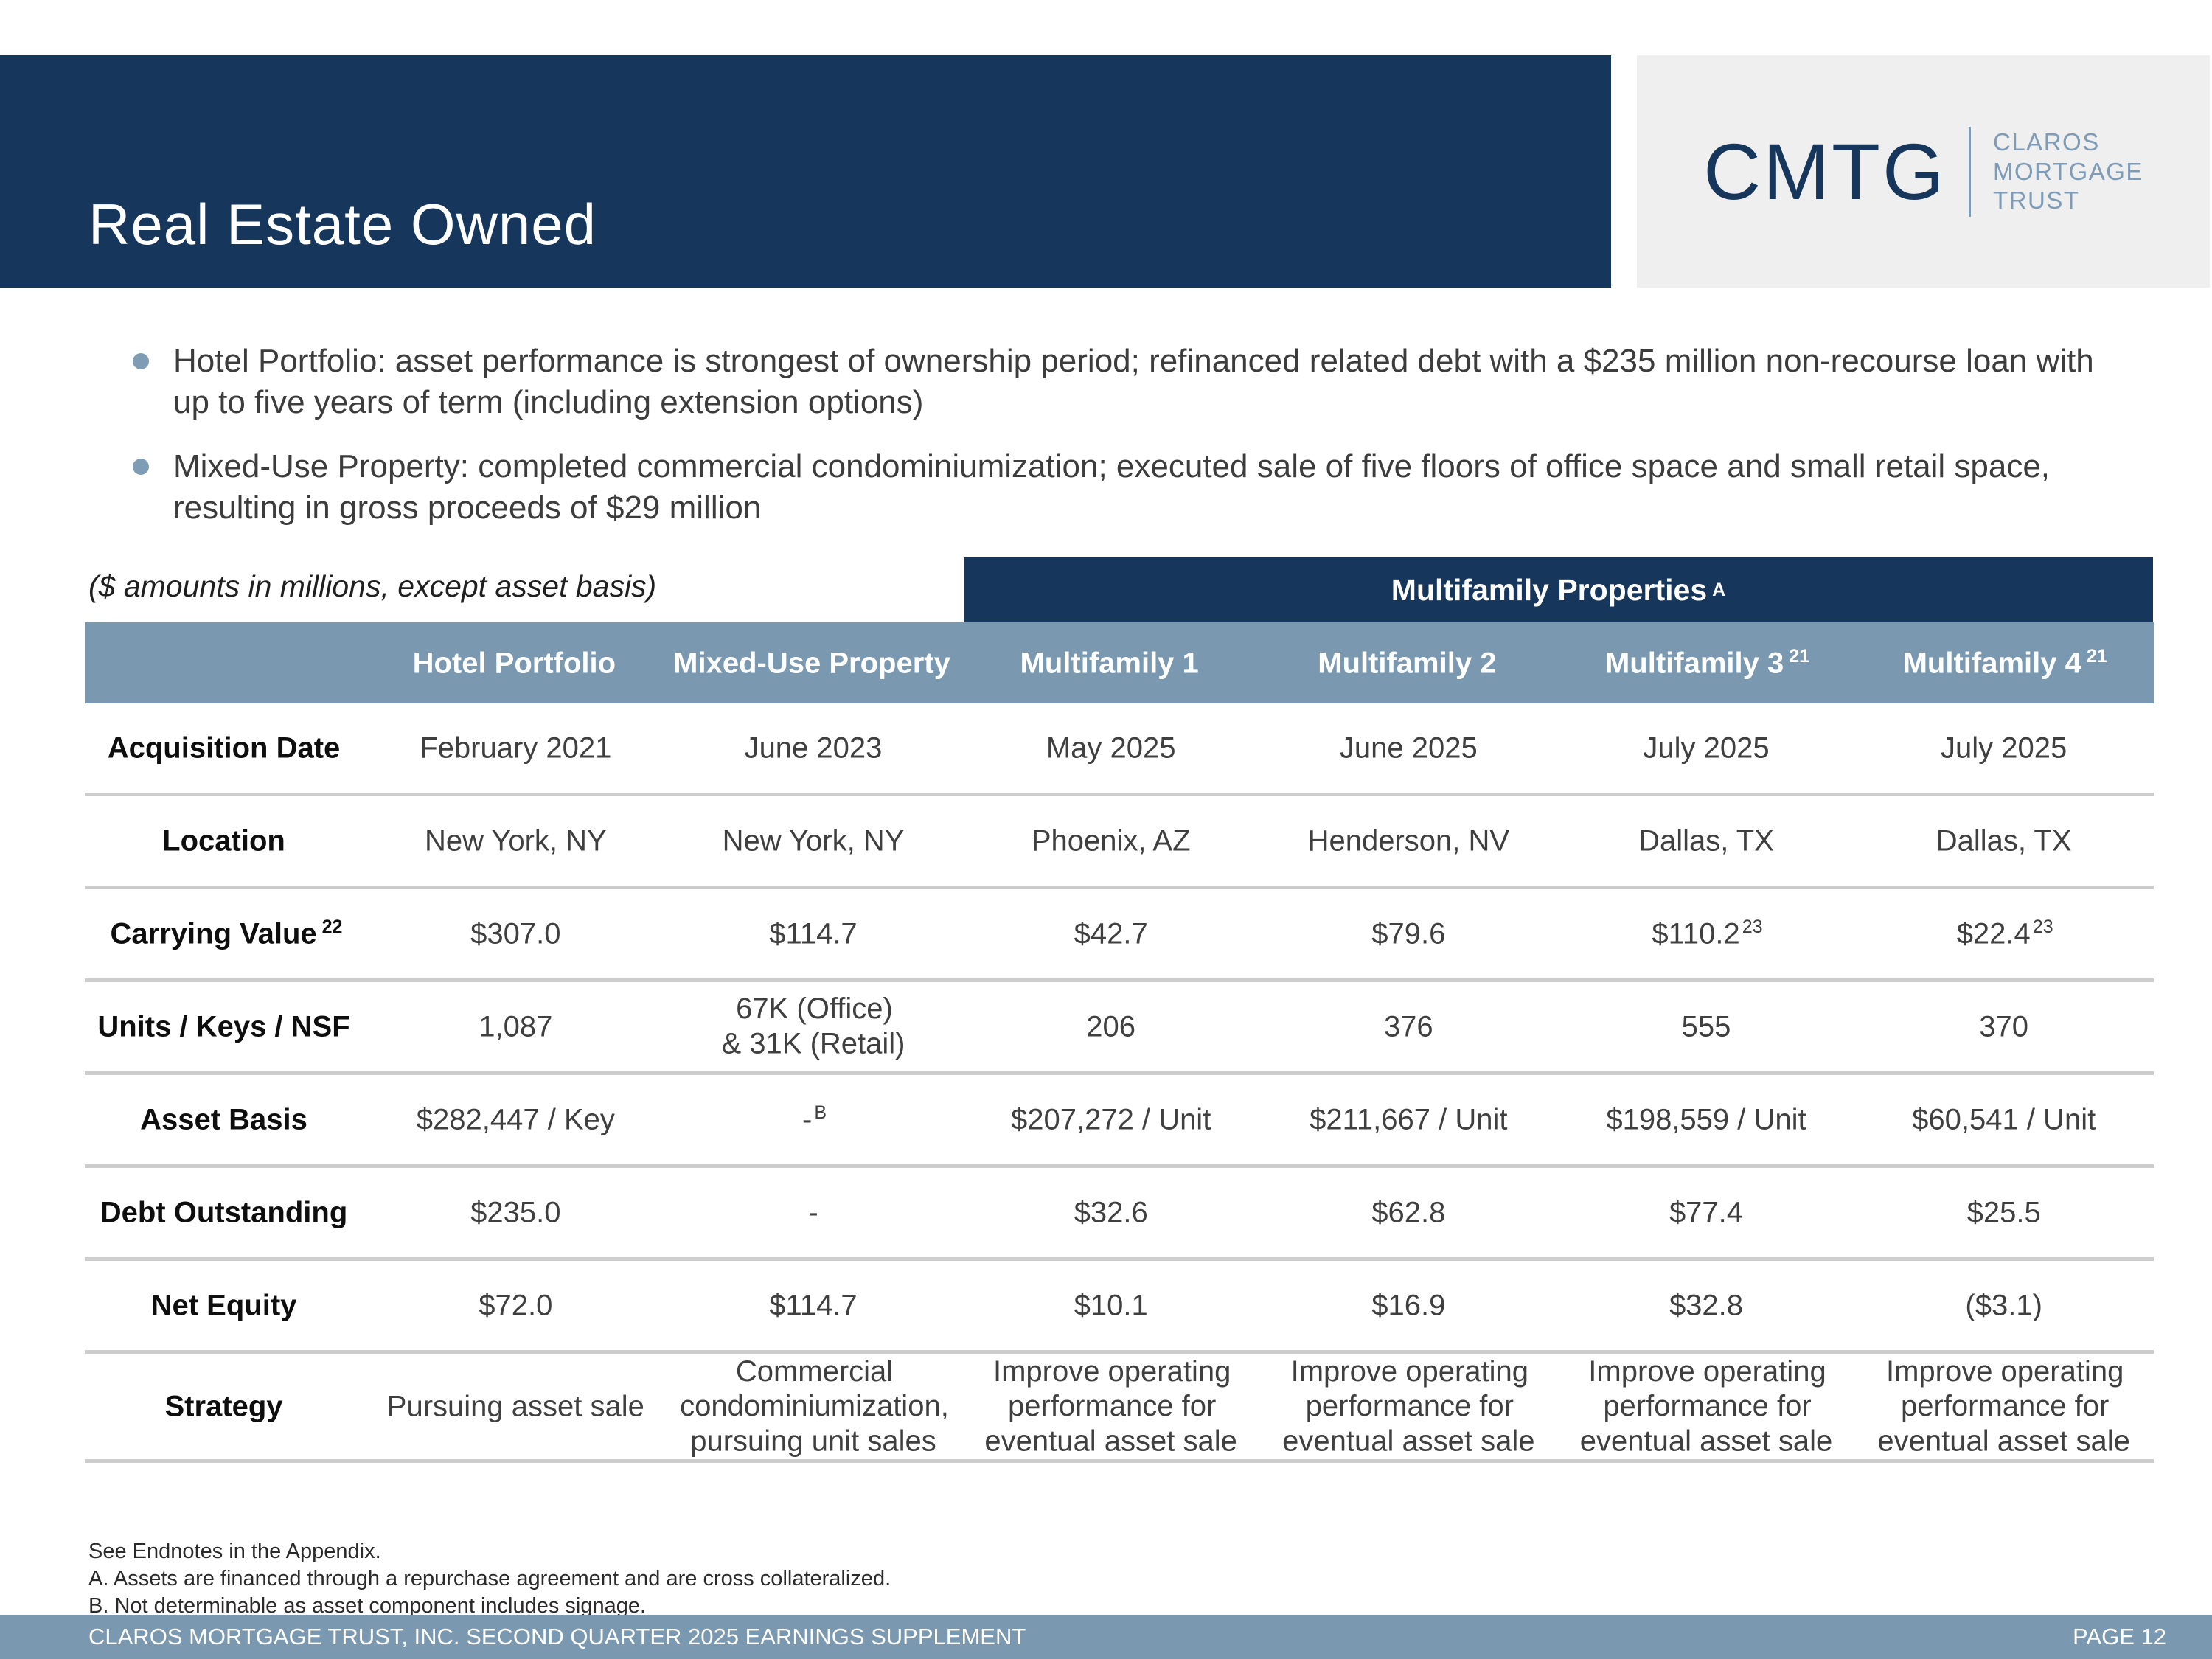  I want to click on column-header: Multifamily 4 21, so click(2004, 662).